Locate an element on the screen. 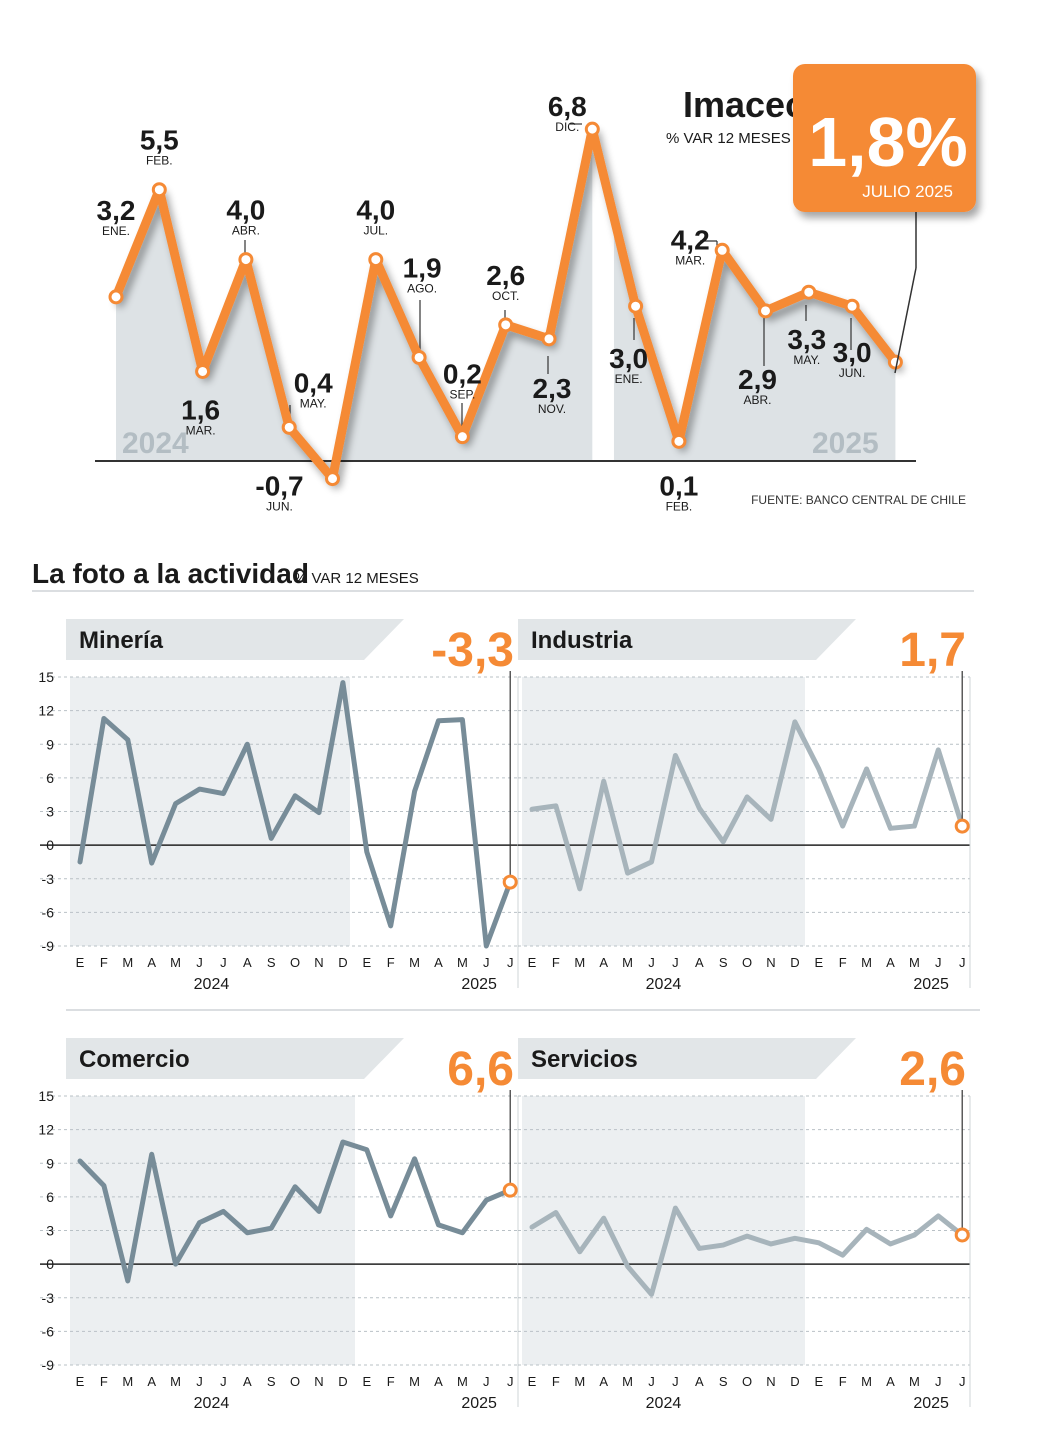 The width and height of the screenshot is (1042, 1440). panel-last-value: 6,6 is located at coordinates (480, 1069).